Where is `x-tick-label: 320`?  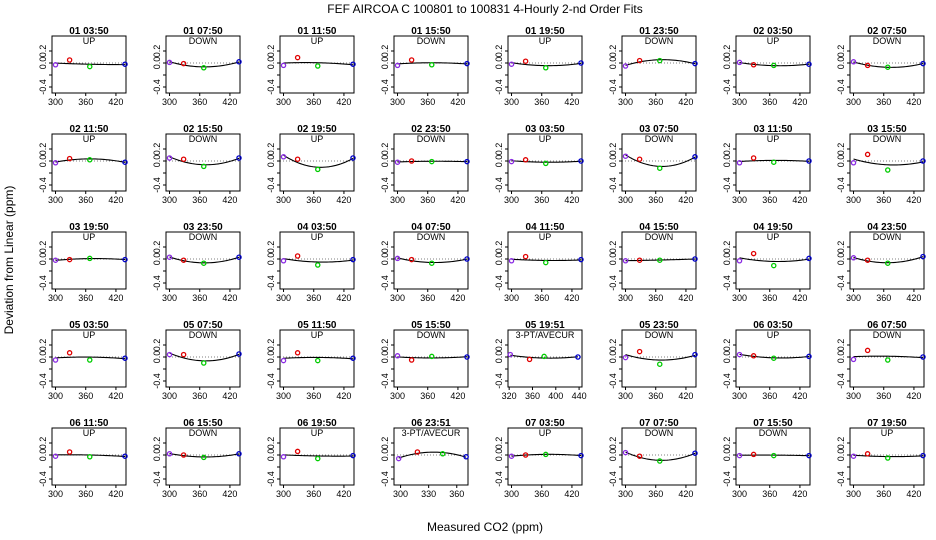 x-tick-label: 320 is located at coordinates (509, 396).